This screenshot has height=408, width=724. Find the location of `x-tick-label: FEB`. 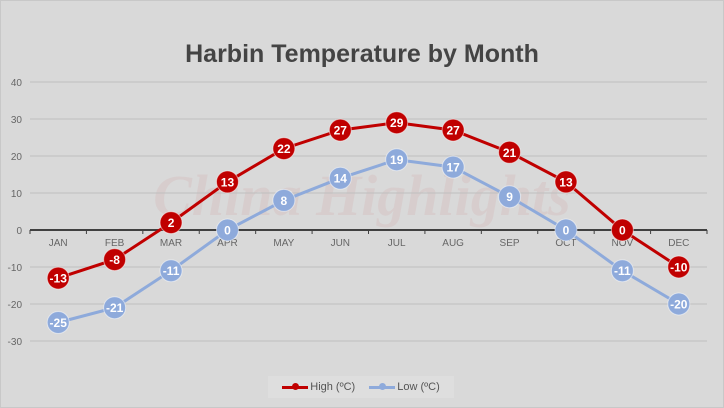

x-tick-label: FEB is located at coordinates (115, 243).